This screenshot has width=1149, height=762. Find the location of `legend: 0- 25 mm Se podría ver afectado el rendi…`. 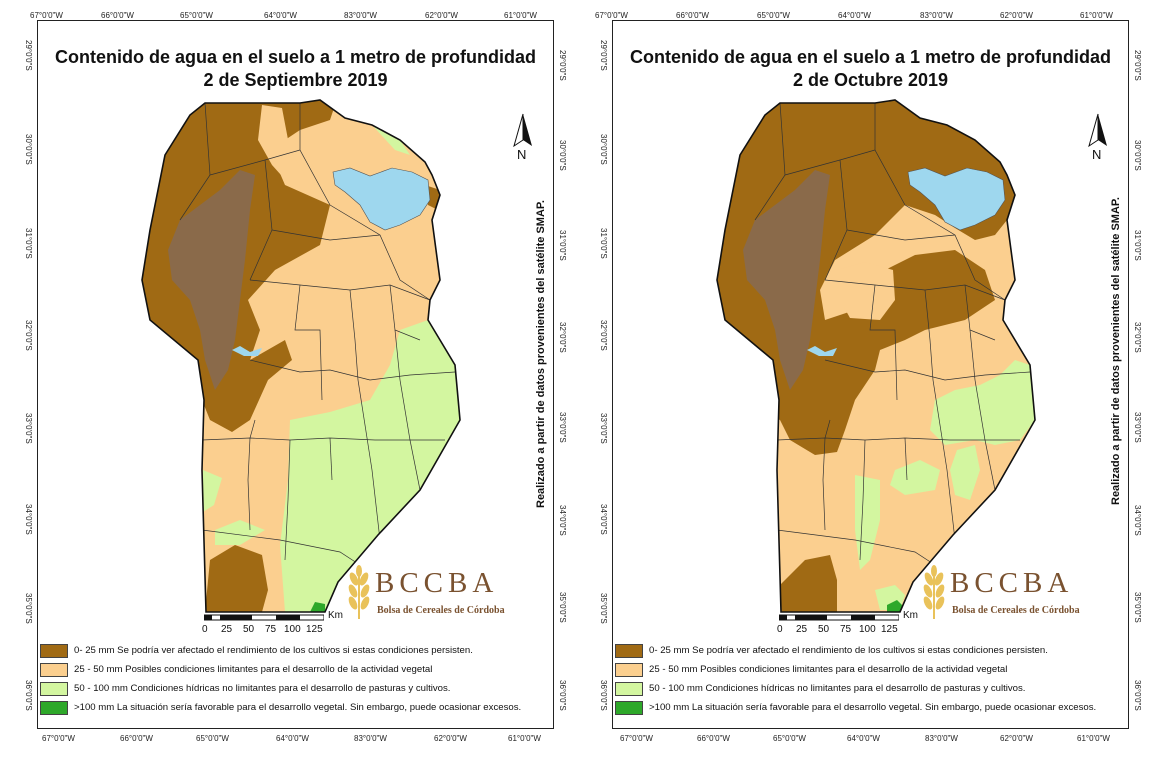

legend: 0- 25 mm Se podría ver afectado el rendi… is located at coordinates (871, 680).